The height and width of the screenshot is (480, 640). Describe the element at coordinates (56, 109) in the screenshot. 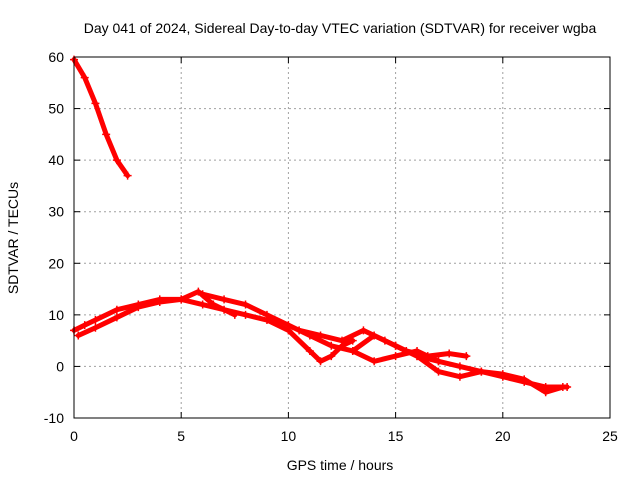

I see `y-tick-label: 50` at that location.